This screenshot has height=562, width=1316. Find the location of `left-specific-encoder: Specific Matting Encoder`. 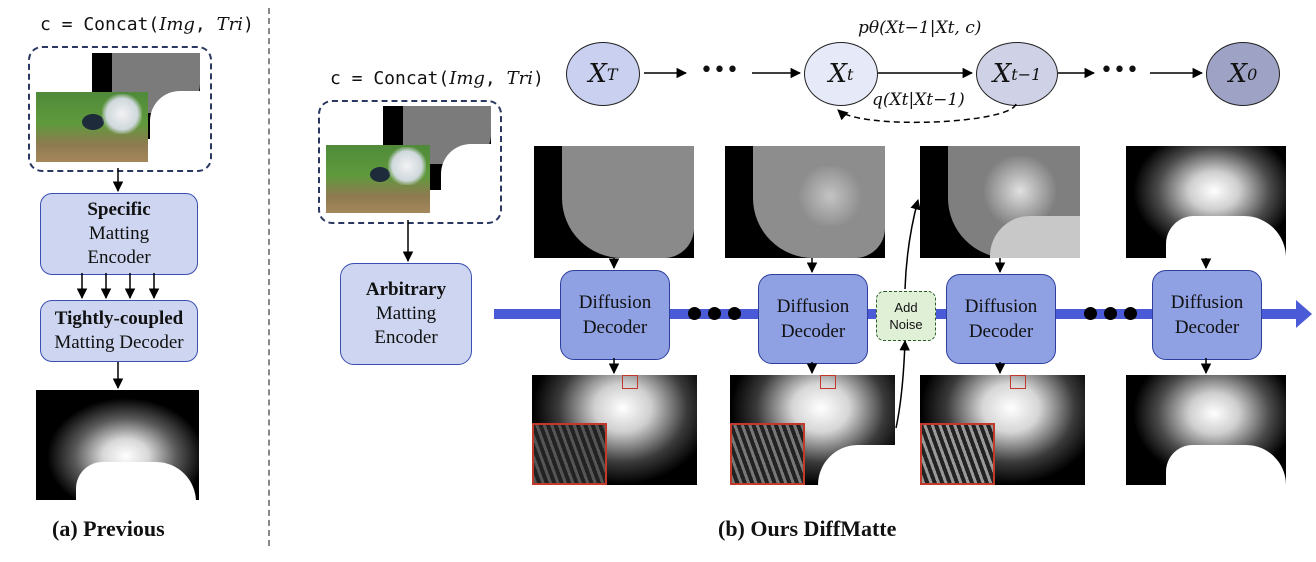

left-specific-encoder: Specific Matting Encoder is located at coordinates (119, 234).